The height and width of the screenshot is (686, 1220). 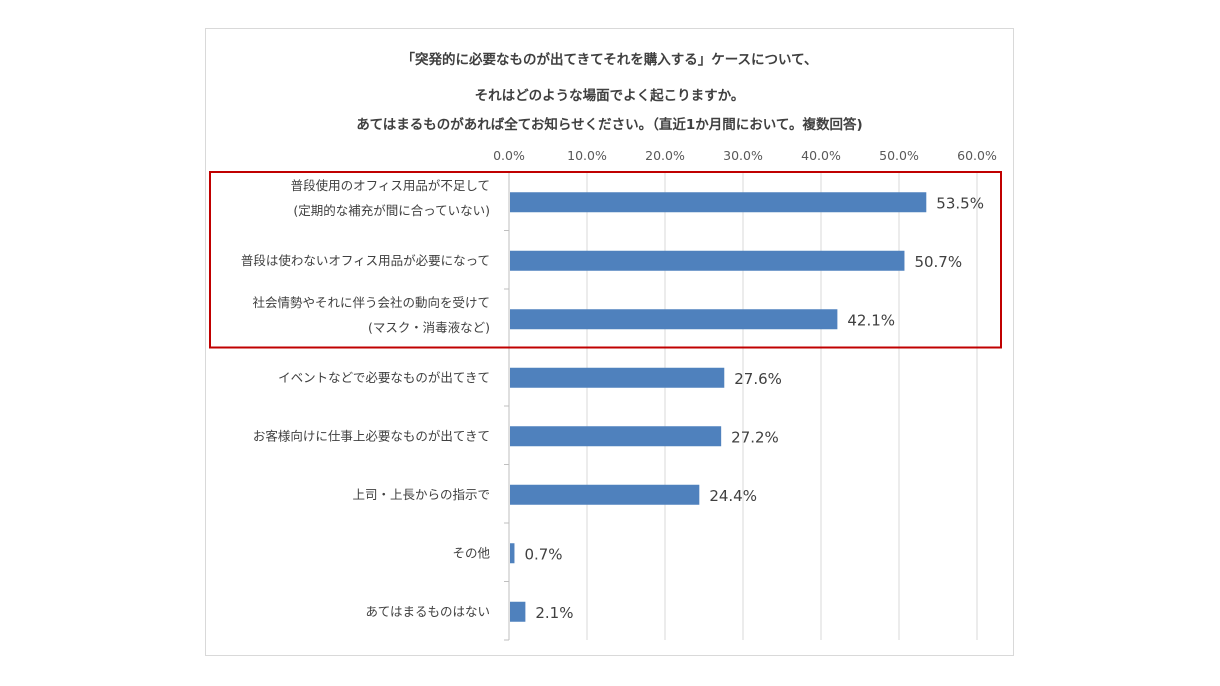 I want to click on category-label: あてはまるものはない, so click(x=427, y=611).